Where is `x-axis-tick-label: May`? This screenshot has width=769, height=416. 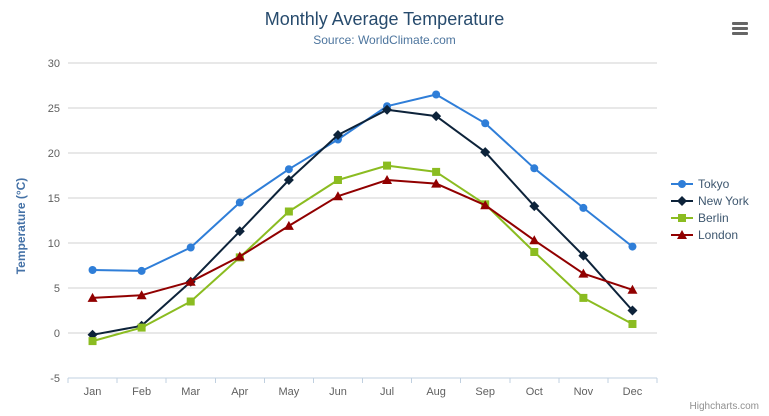 x-axis-tick-label: May is located at coordinates (288, 392).